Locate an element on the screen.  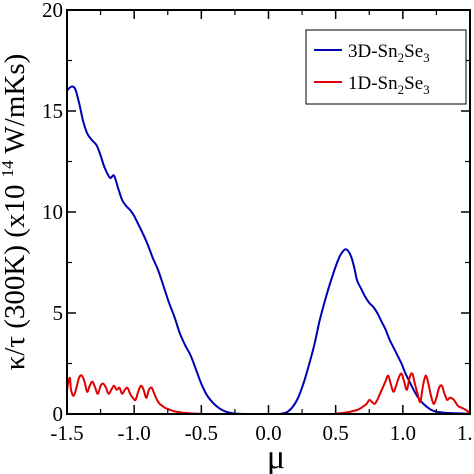
legend-label-1d: 1D-Sn2Se3 is located at coordinates (389, 85).